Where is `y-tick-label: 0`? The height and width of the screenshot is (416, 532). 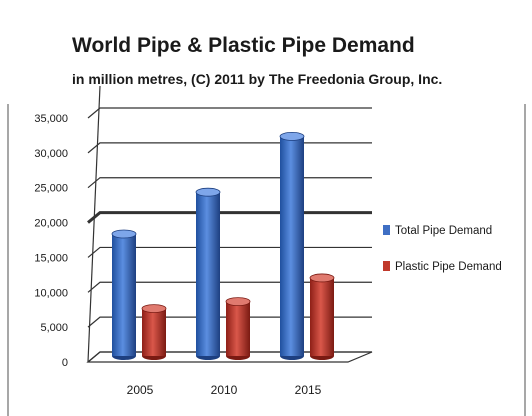 y-tick-label: 0 is located at coordinates (65, 363).